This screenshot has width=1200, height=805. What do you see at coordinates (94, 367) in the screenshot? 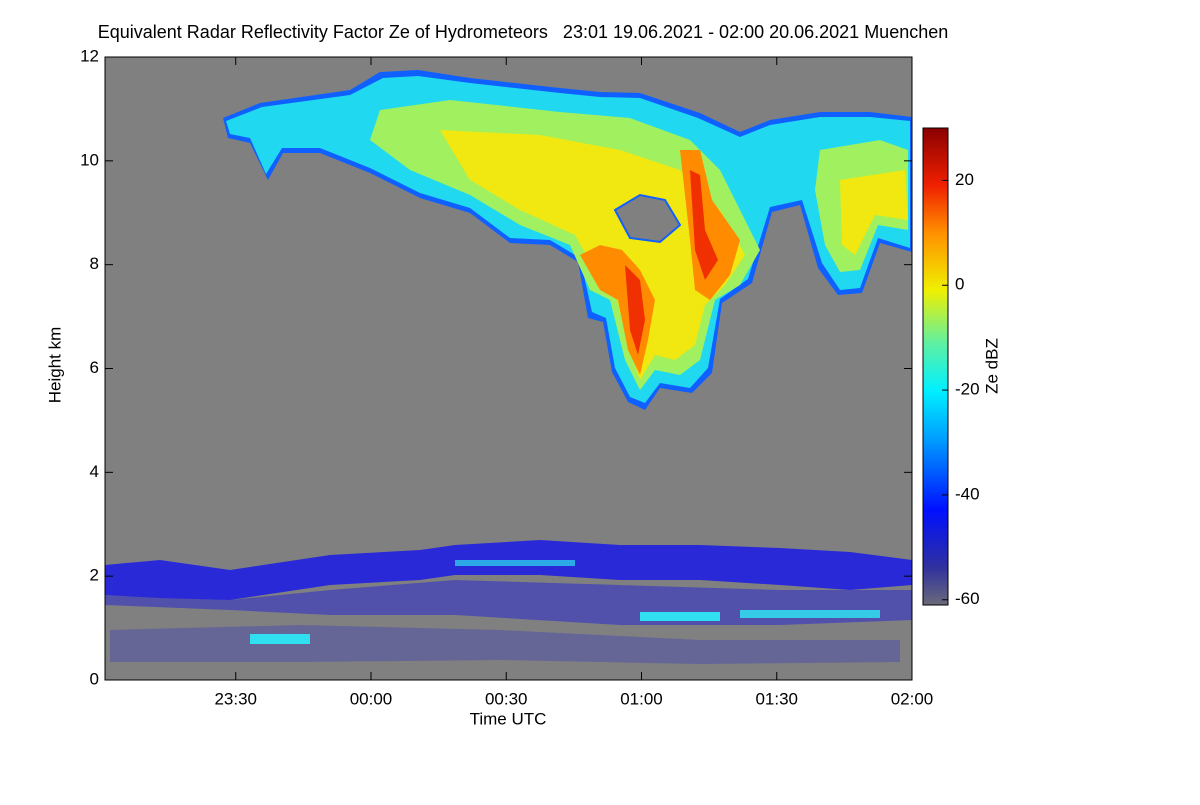
I see `y-tick-label: 6` at bounding box center [94, 367].